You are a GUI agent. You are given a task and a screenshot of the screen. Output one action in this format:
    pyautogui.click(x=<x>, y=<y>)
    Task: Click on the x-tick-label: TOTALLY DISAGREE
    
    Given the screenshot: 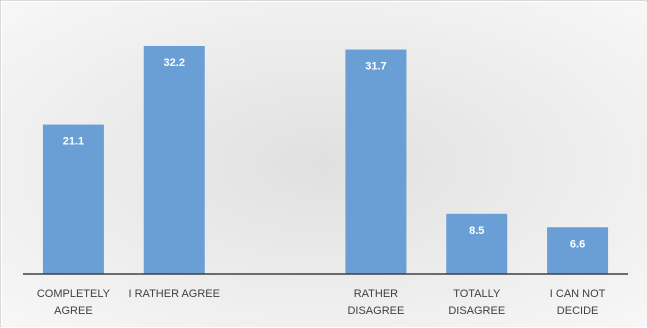 What is the action you would take?
    pyautogui.click(x=477, y=302)
    